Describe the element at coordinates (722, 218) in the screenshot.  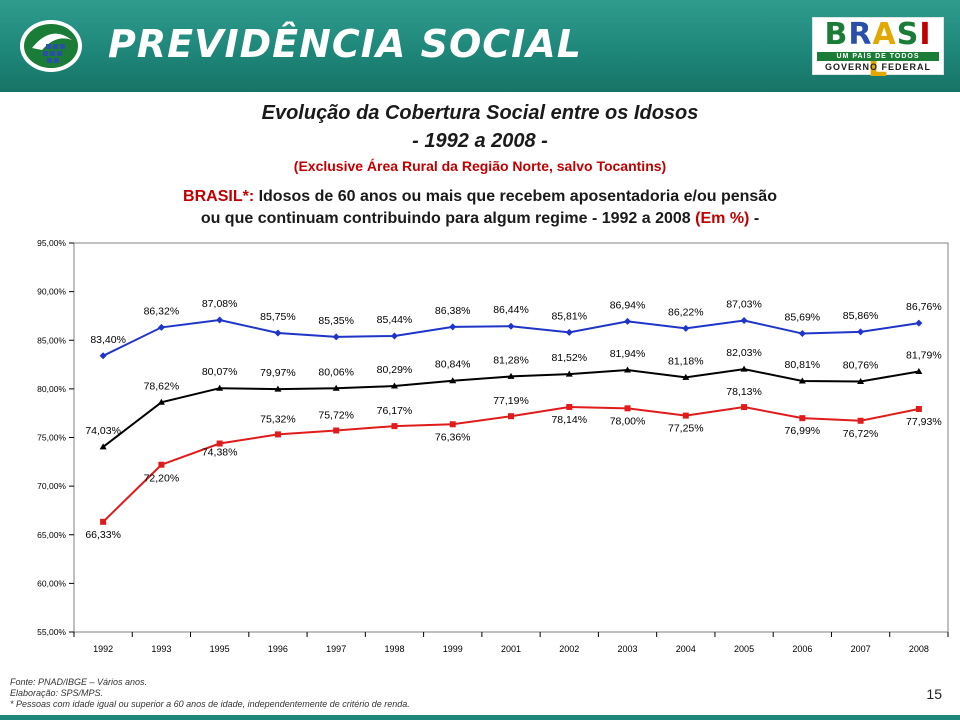
I see `subtitle-unit: (Em %)` at that location.